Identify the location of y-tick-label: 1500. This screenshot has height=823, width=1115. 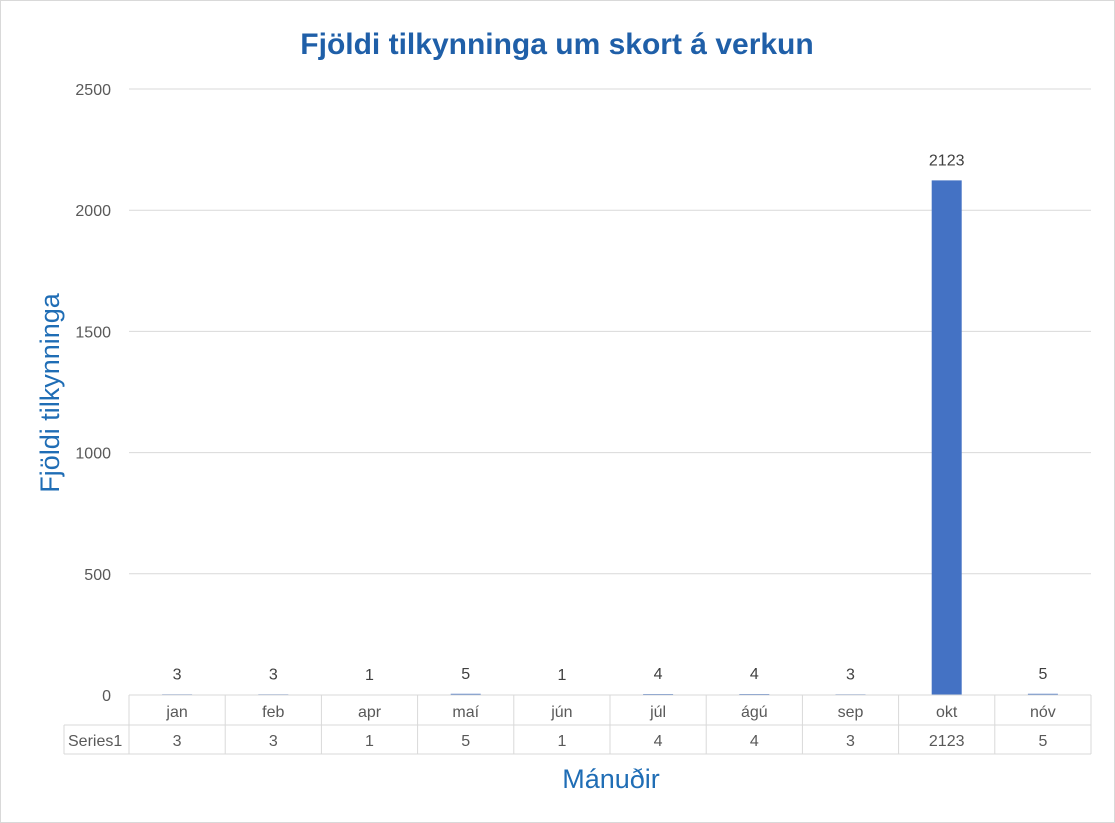
(93, 332).